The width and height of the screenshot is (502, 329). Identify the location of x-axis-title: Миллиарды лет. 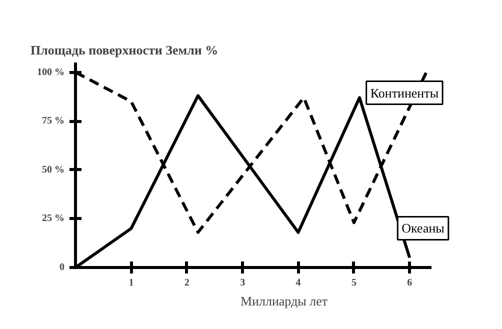
(284, 301).